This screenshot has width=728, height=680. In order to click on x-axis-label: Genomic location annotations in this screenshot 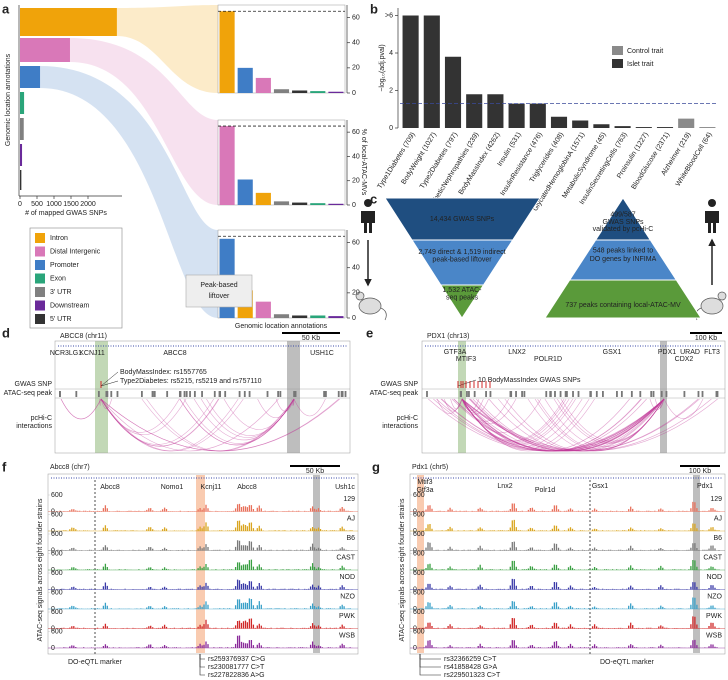, I will do `click(281, 326)`.